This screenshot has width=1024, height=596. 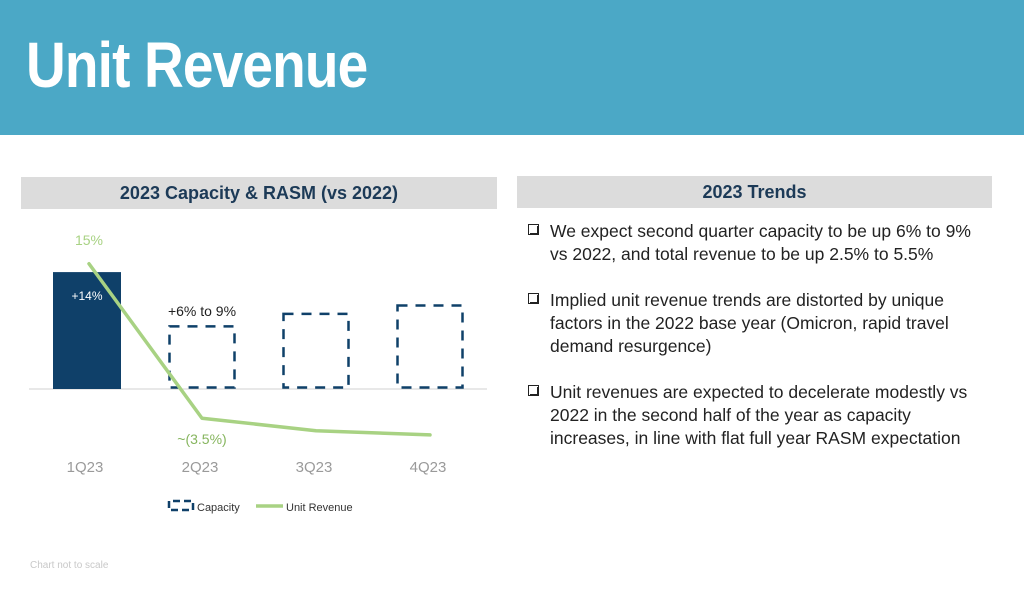 I want to click on x-tick-label: 3Q23, so click(x=314, y=467).